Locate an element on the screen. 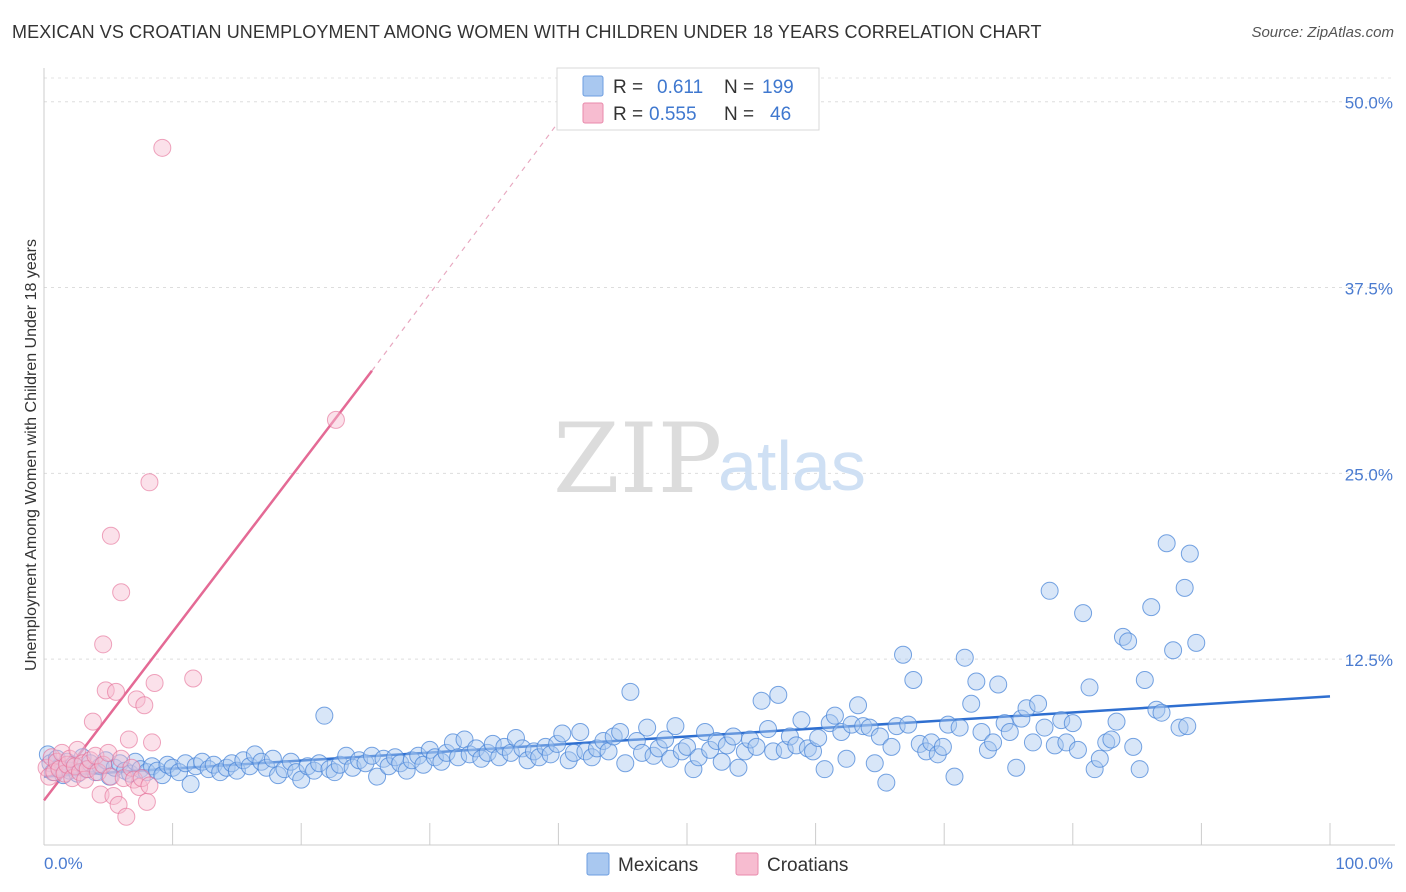  watermark: ZIP atlas is located at coordinates (709, 459).